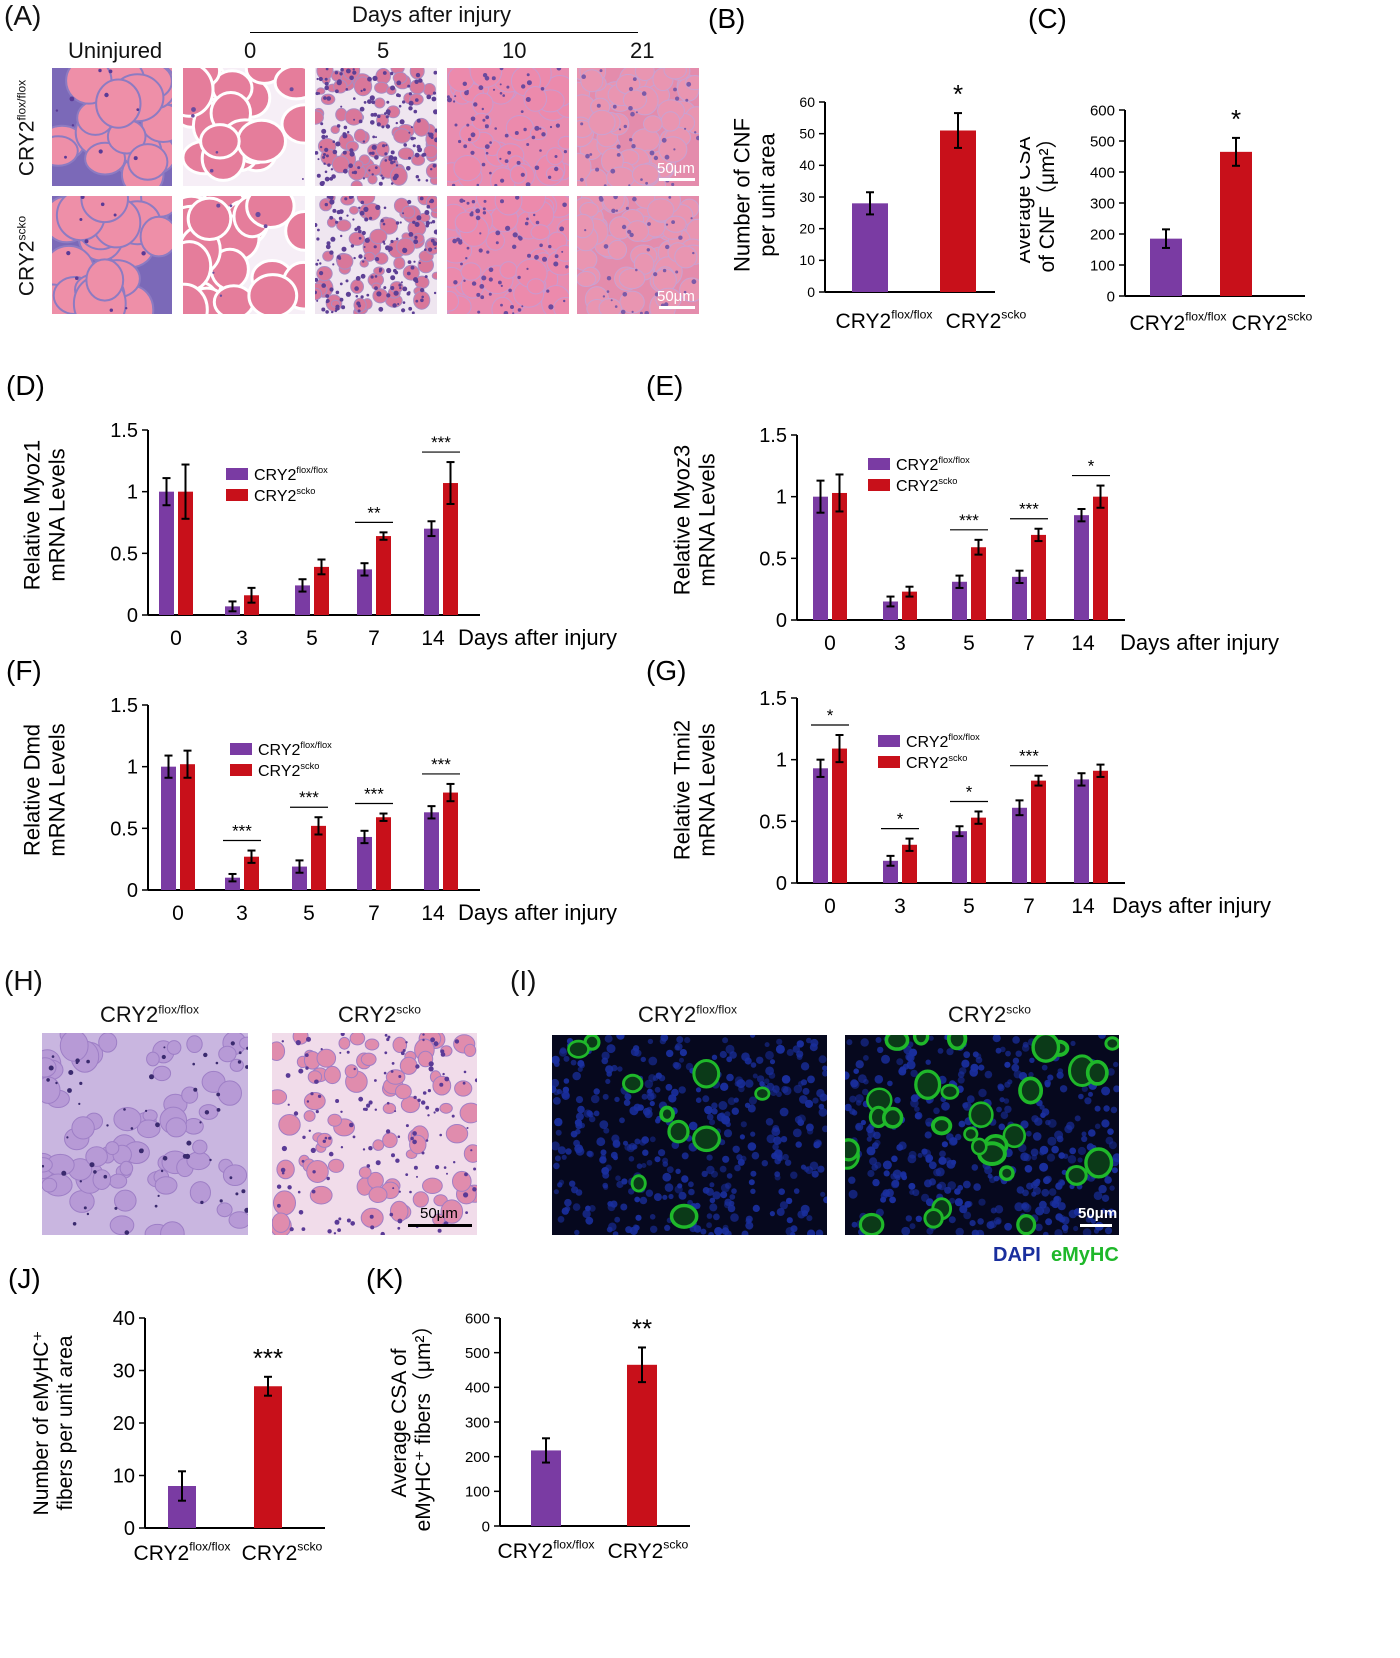 The height and width of the screenshot is (1658, 1400). What do you see at coordinates (986, 320) in the screenshot?
I see `group-label-B-scko: CRY2scko` at bounding box center [986, 320].